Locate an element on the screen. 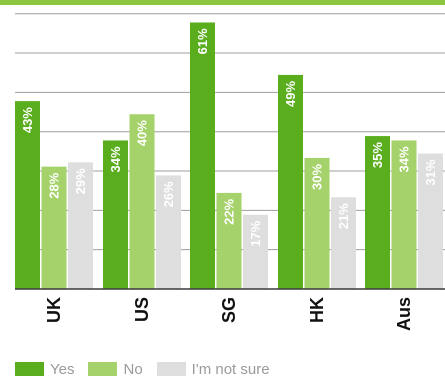 This screenshot has height=381, width=445. data-label-us-yes: 34% is located at coordinates (115, 159).